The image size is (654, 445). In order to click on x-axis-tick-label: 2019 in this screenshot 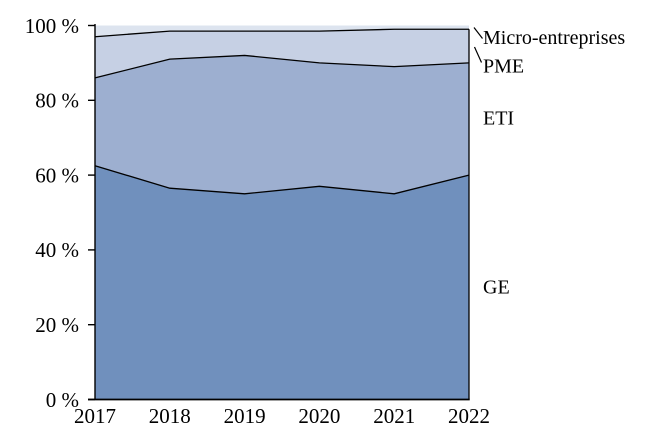, I will do `click(245, 416)`.